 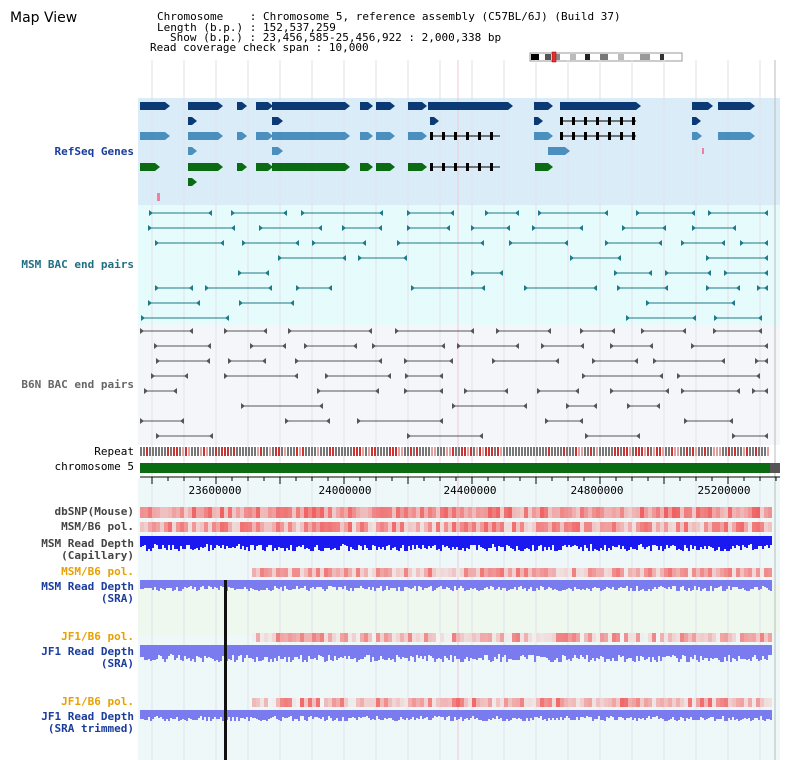 What do you see at coordinates (456, 527) in the screenshot?
I see `msm-b6-pol-heatmap` at bounding box center [456, 527].